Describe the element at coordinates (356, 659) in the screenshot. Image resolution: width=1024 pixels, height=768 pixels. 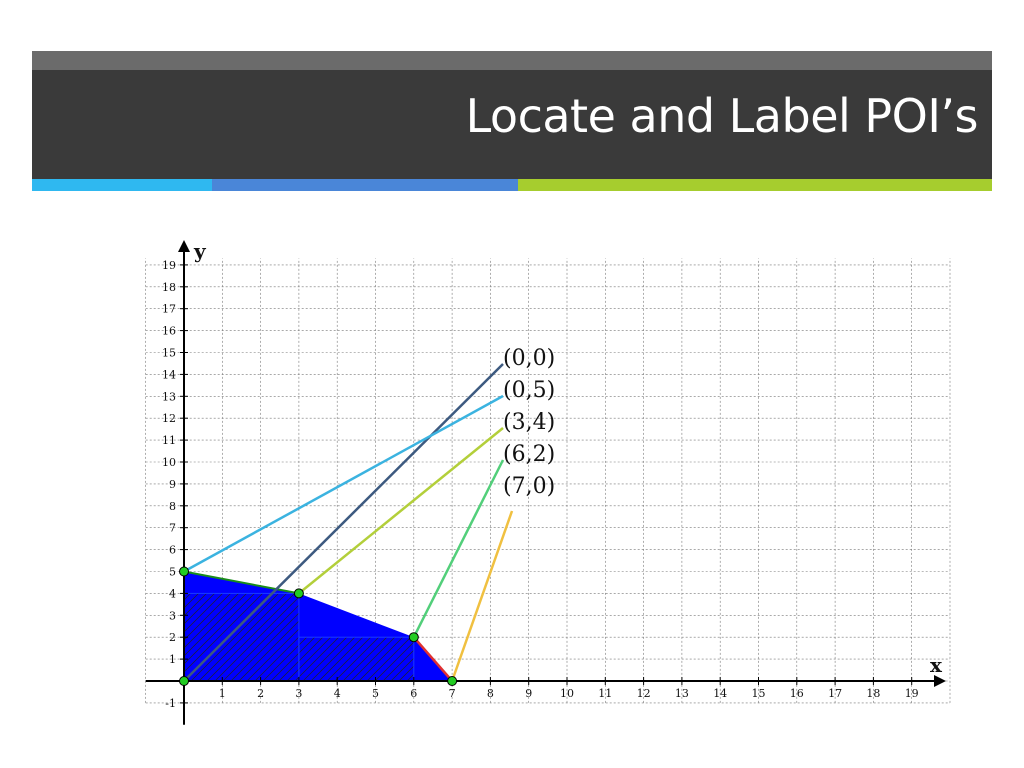
I see `hatched-rect-right` at that location.